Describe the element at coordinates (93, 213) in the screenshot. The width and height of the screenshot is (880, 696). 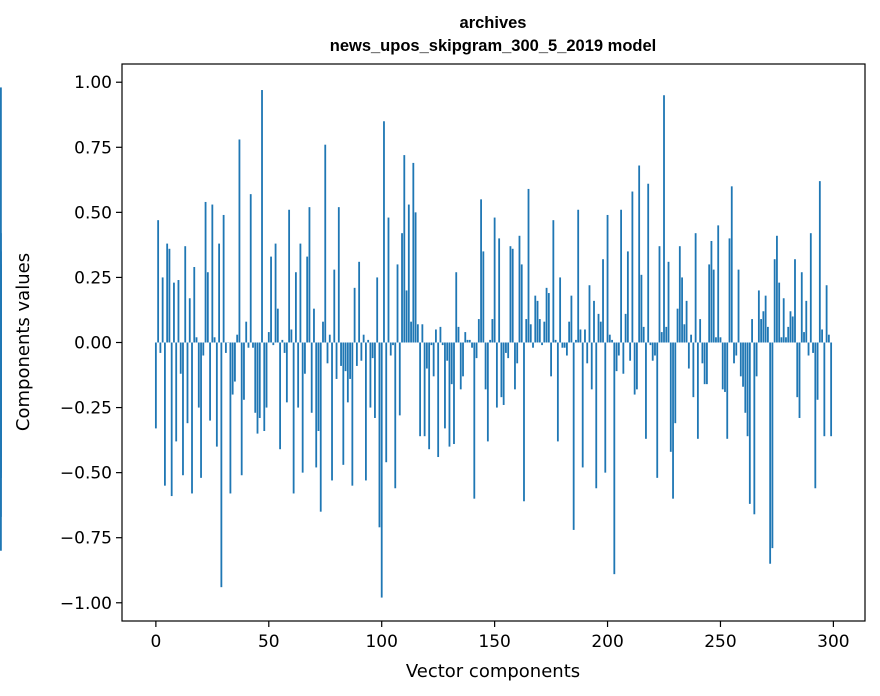
I see `y-tick-label: 0.50` at that location.